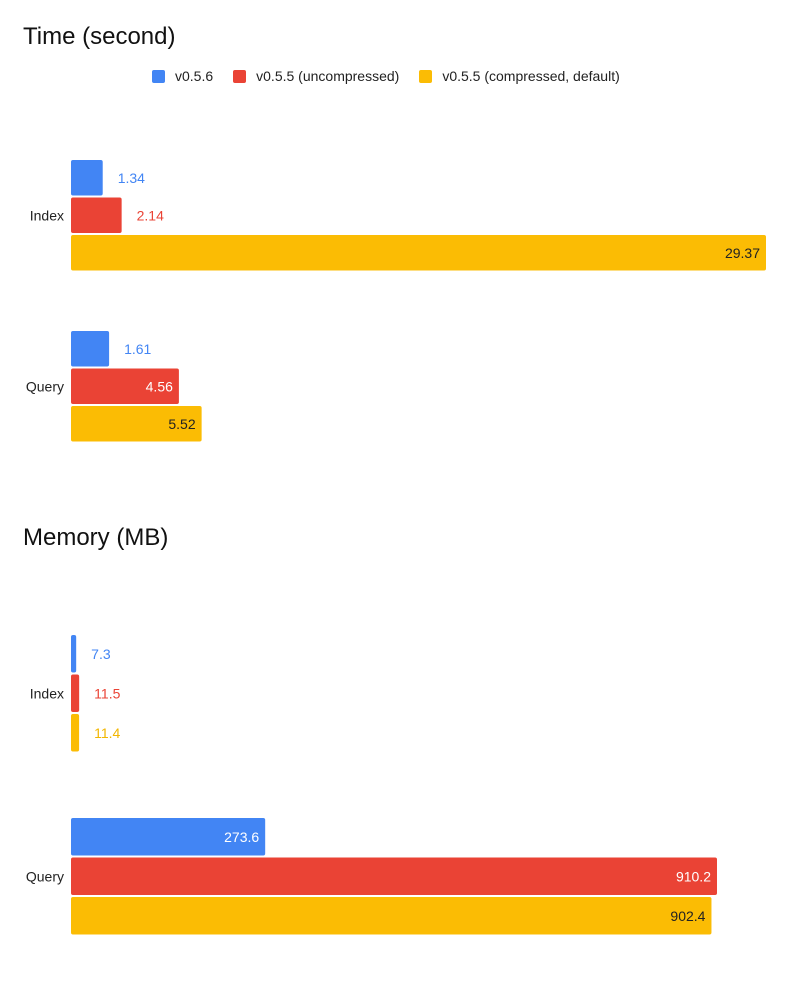 Image resolution: width=807 pixels, height=982 pixels. I want to click on data-label-index-v0-5-6: 1.34, so click(131, 178).